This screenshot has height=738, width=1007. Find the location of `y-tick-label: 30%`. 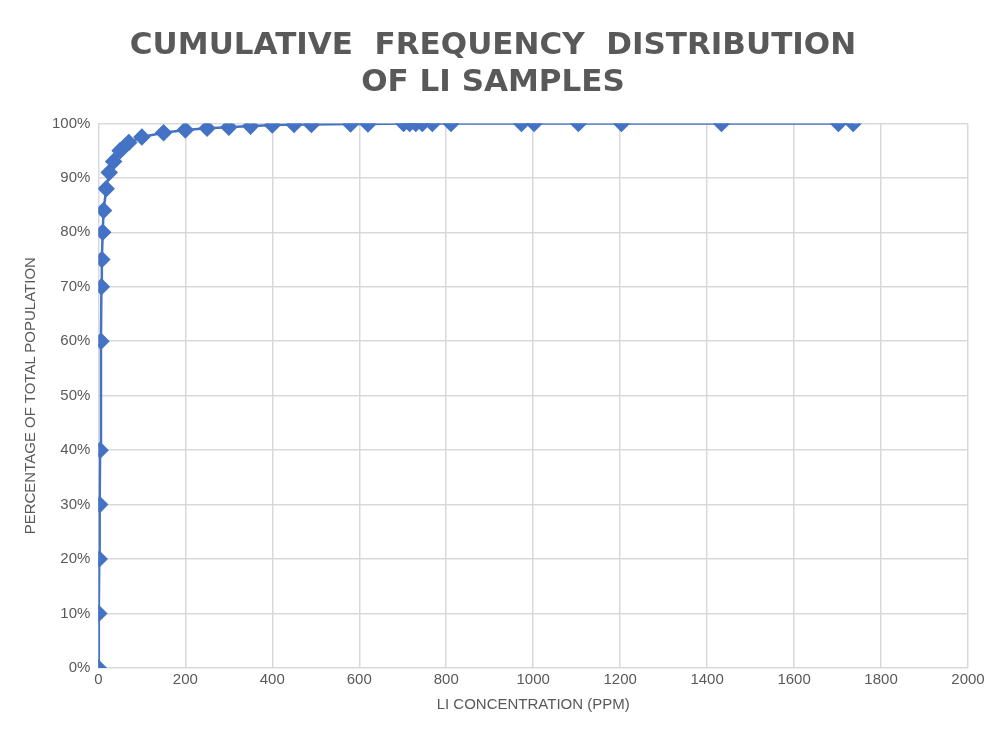

y-tick-label: 30% is located at coordinates (75, 503).